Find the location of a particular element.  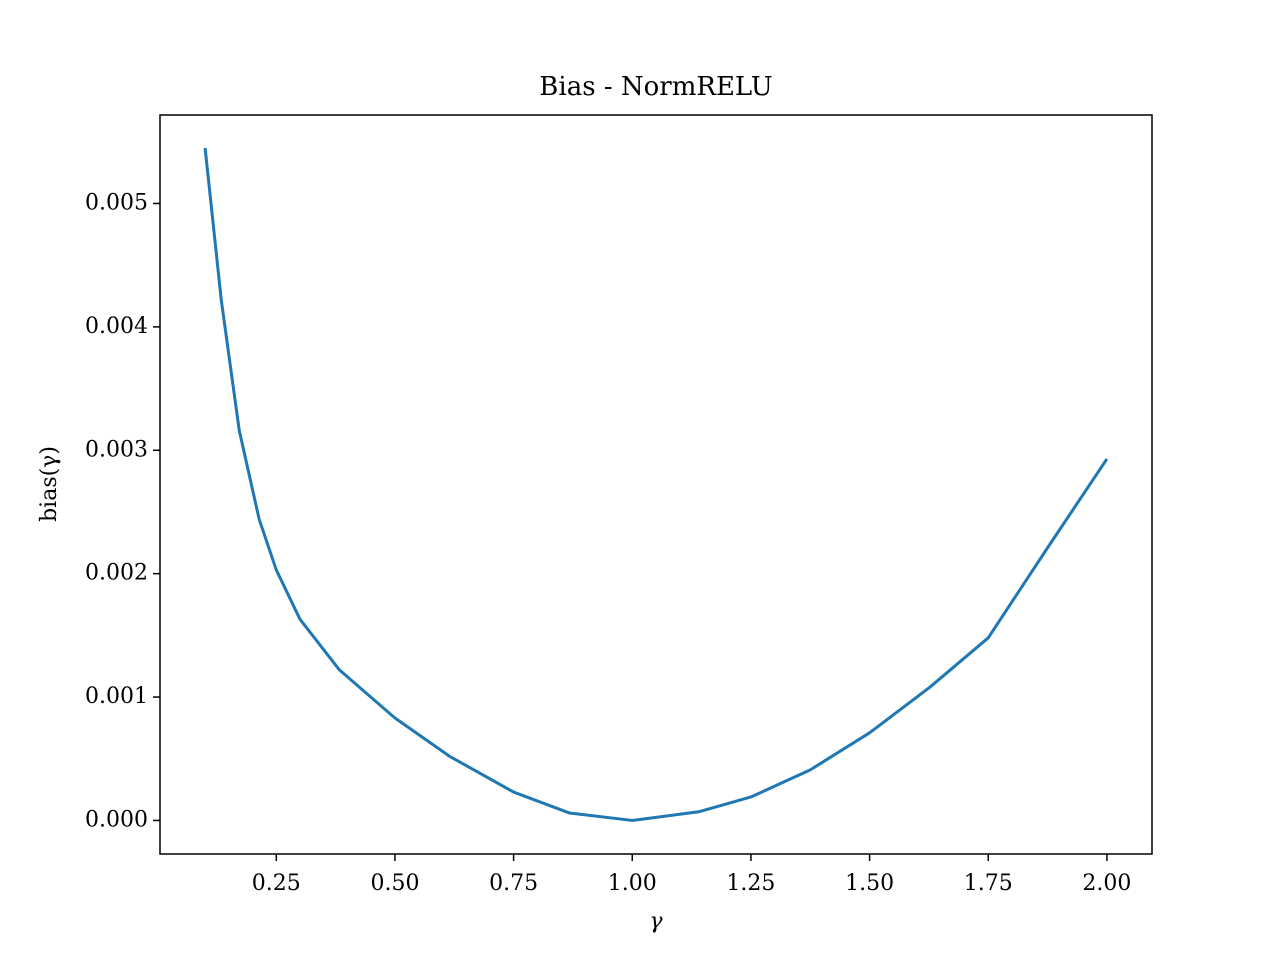

chart-title: Bias - NormRELU is located at coordinates (655, 87).